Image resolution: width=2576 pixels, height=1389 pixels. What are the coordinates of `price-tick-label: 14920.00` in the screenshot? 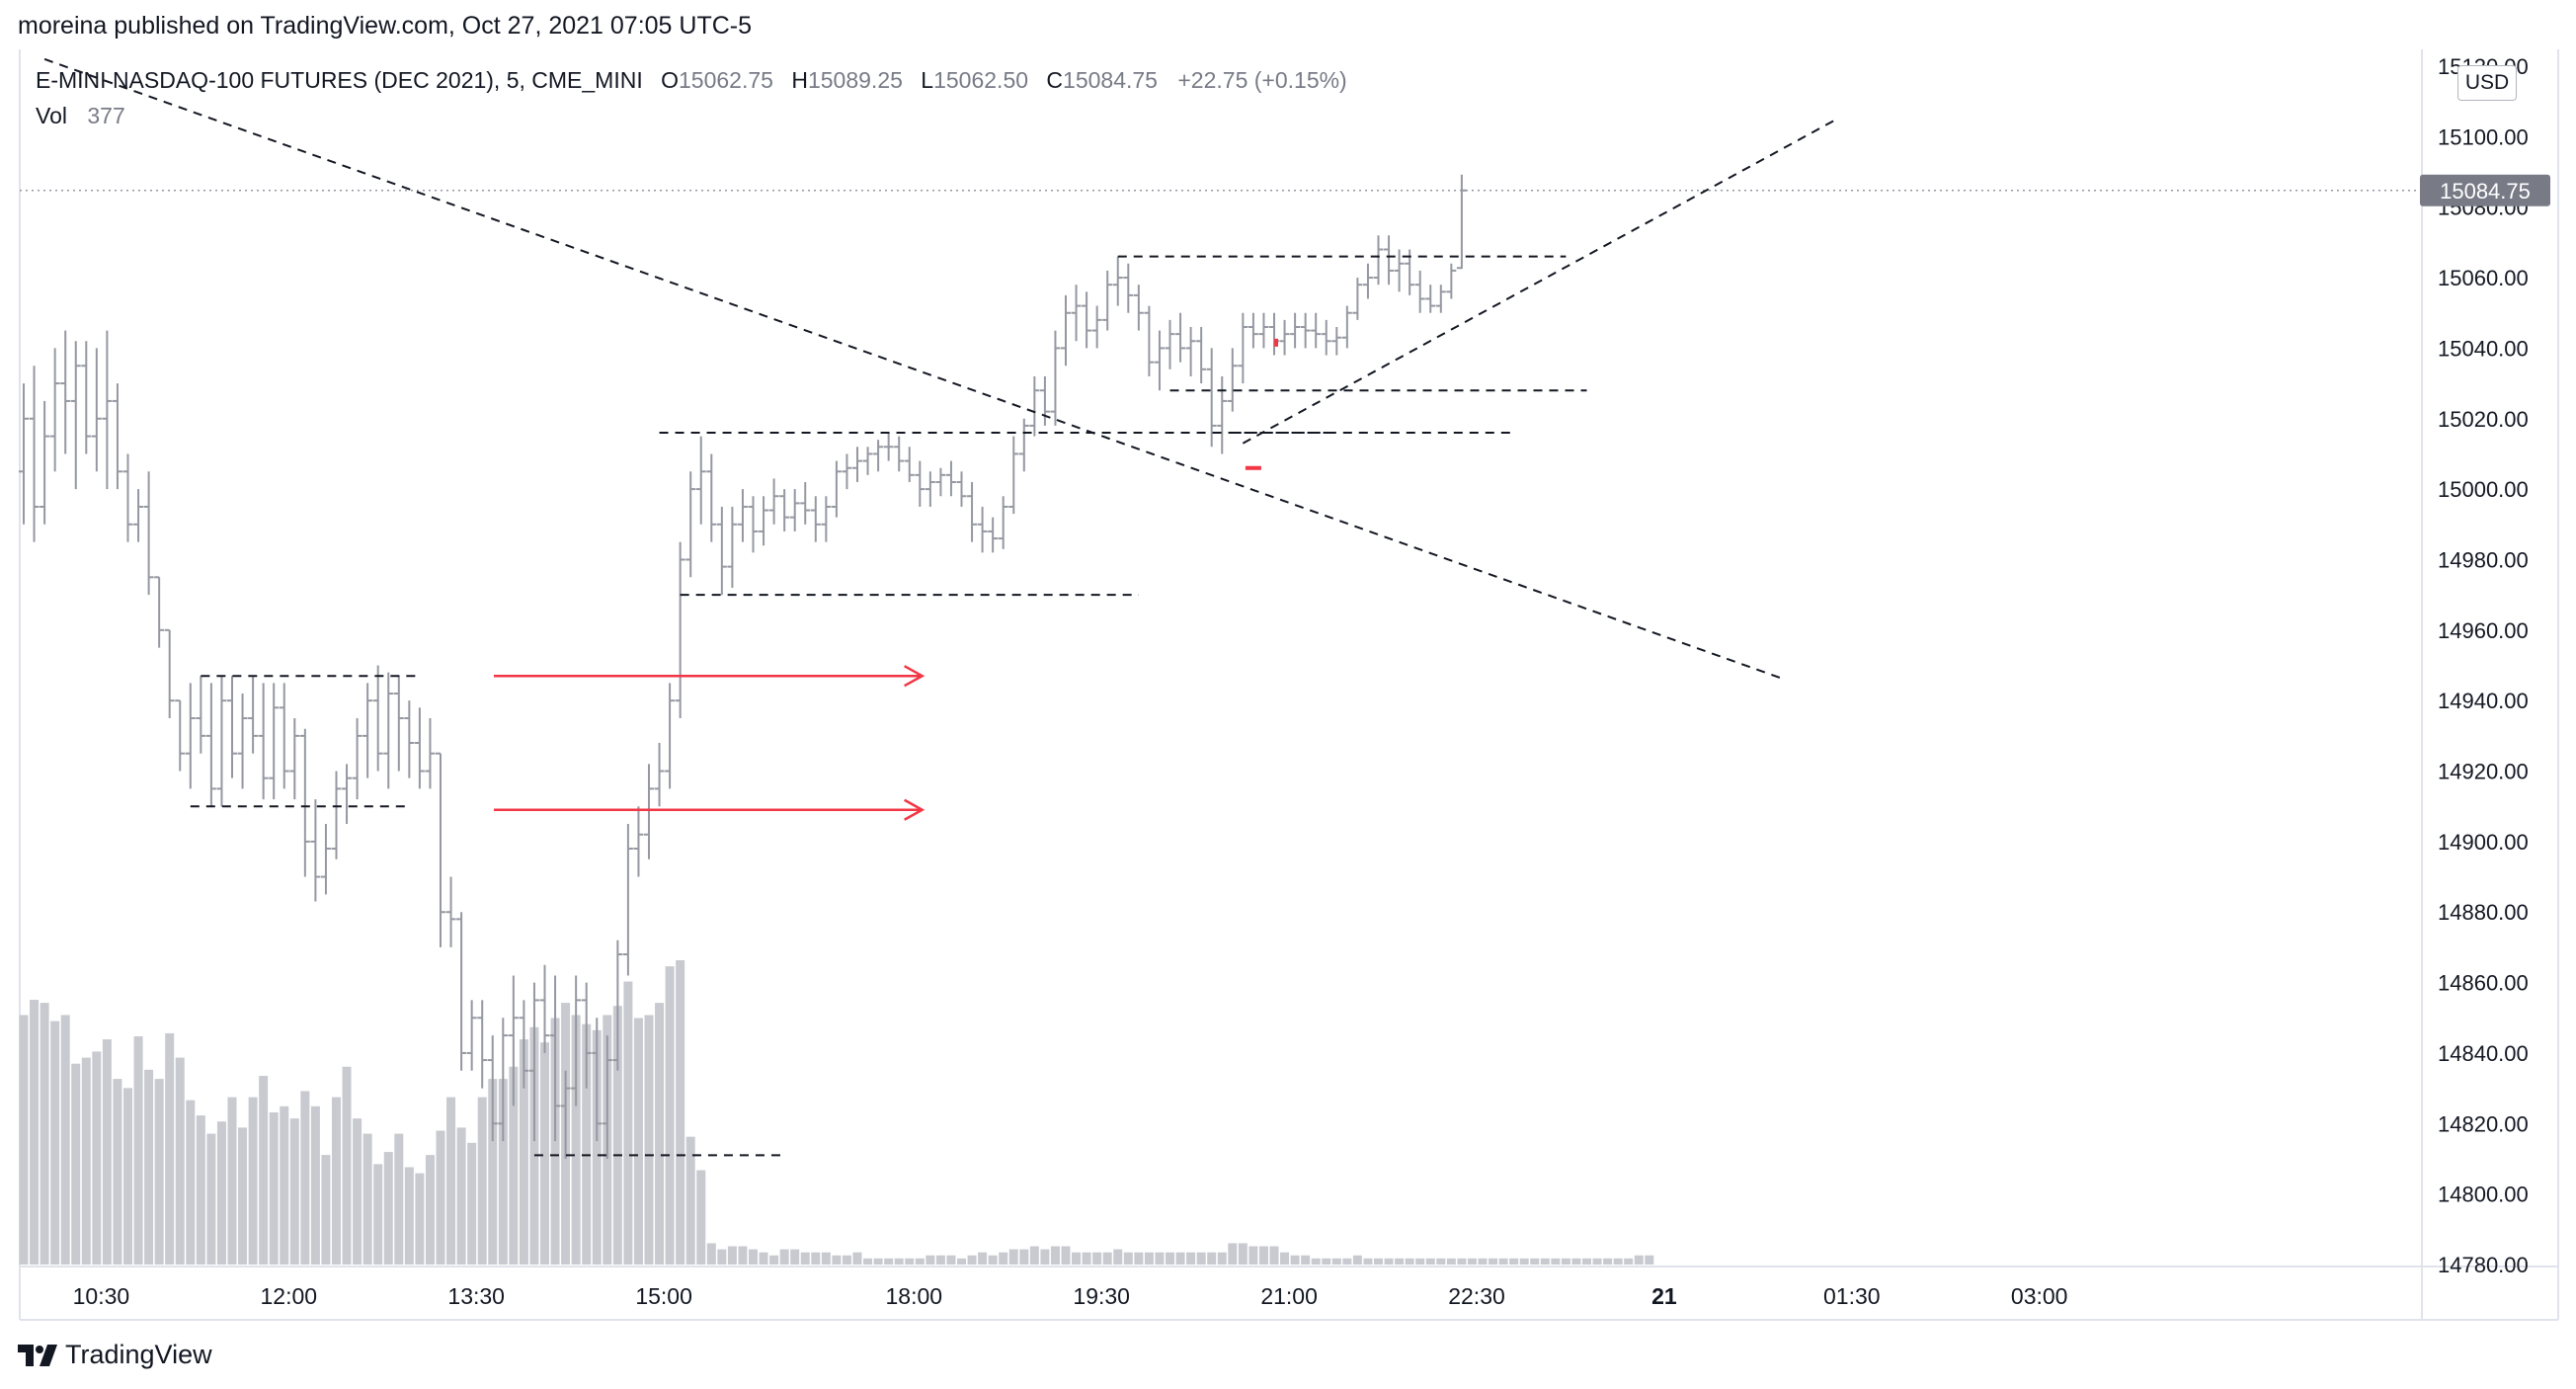 It's located at (2483, 772).